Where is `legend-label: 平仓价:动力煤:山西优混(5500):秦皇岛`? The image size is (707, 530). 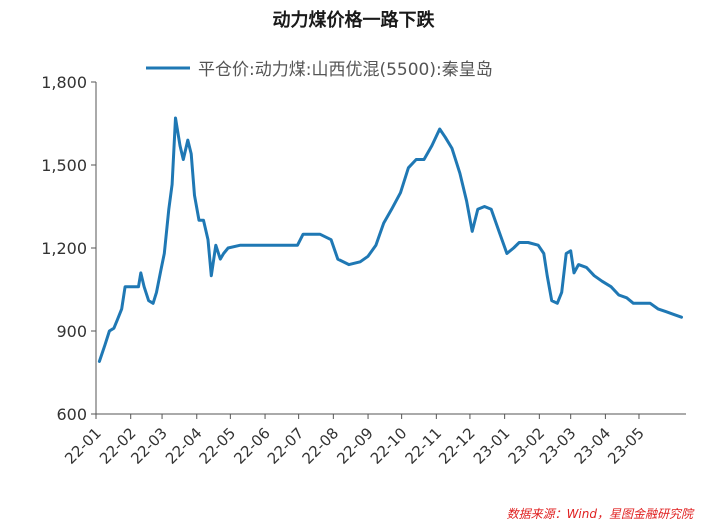
legend-label: 平仓价:动力煤:山西优混(5500):秦皇岛 is located at coordinates (345, 70).